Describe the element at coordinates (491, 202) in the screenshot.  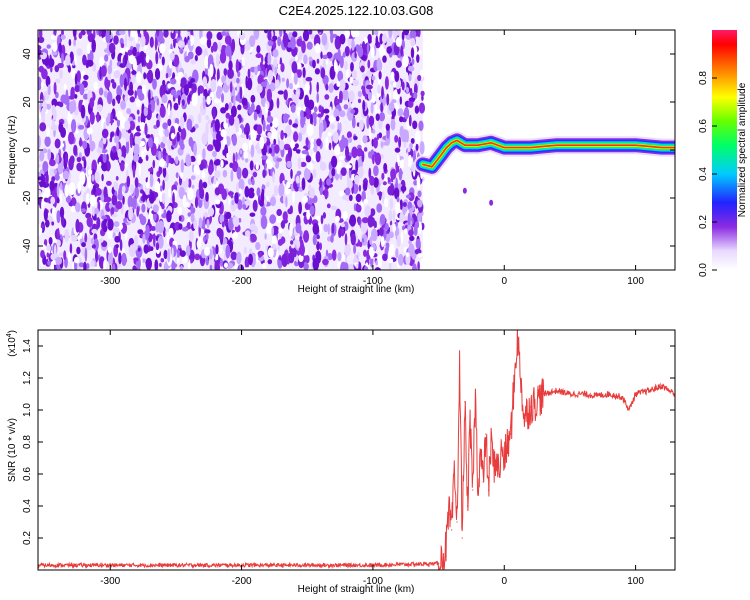
I see `ridge-blob` at that location.